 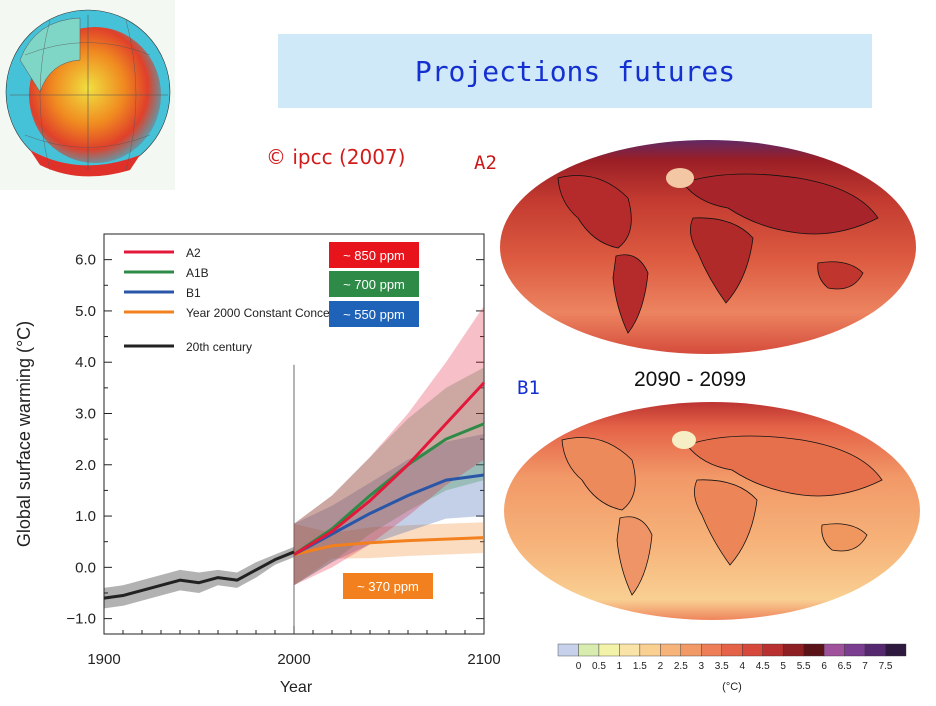 What do you see at coordinates (708, 247) in the screenshot?
I see `map-a2-warming` at bounding box center [708, 247].